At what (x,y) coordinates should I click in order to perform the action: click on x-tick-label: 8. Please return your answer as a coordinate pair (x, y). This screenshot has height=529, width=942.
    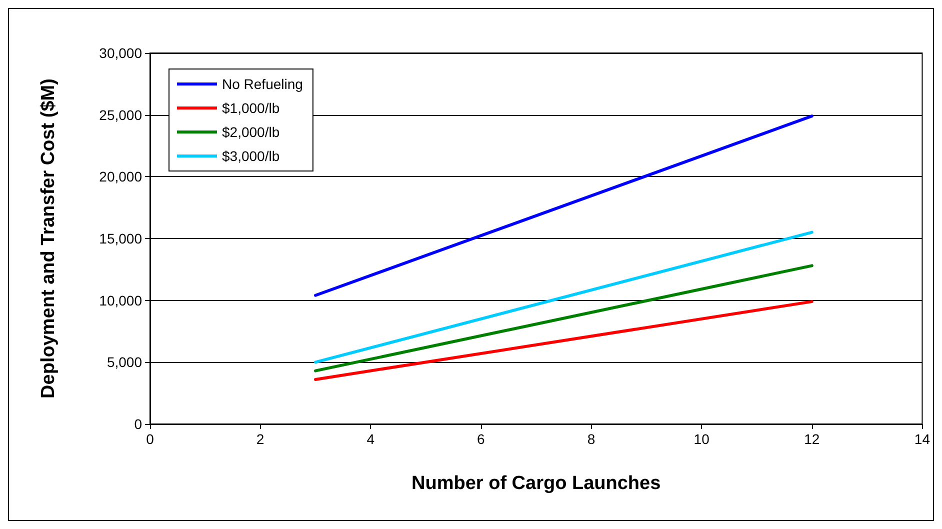
    Looking at the image, I should click on (591, 439).